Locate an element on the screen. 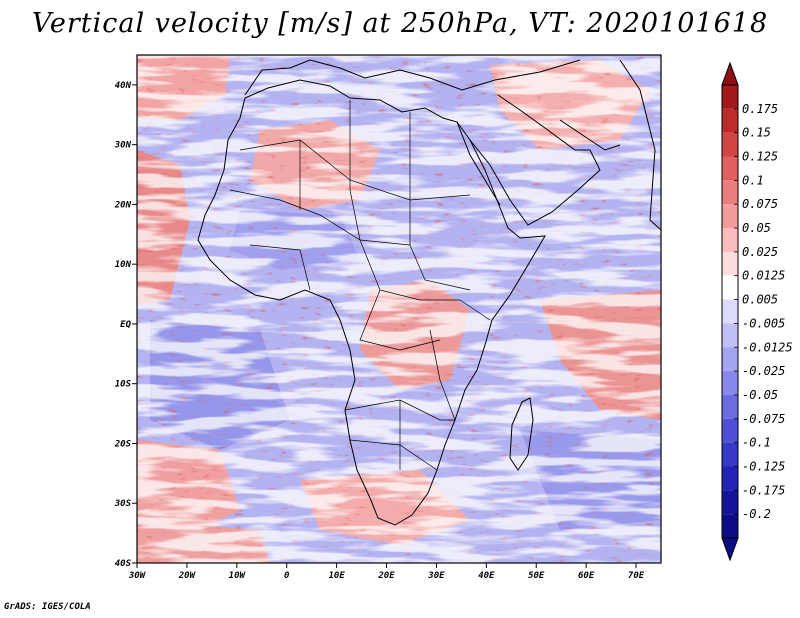 The image size is (800, 618). colorbar-label: 0.1 is located at coordinates (753, 180).